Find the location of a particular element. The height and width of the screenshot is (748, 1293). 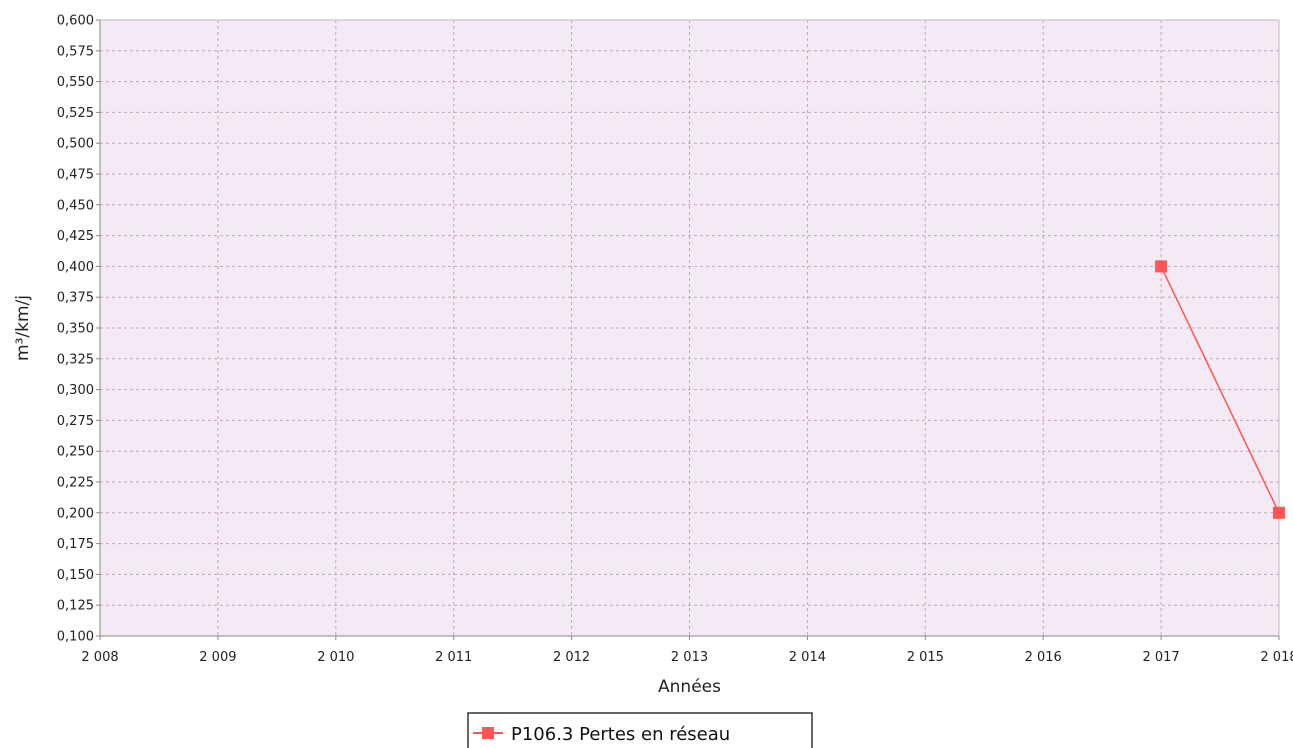

y-tick-label: 0,100 is located at coordinates (75, 637).